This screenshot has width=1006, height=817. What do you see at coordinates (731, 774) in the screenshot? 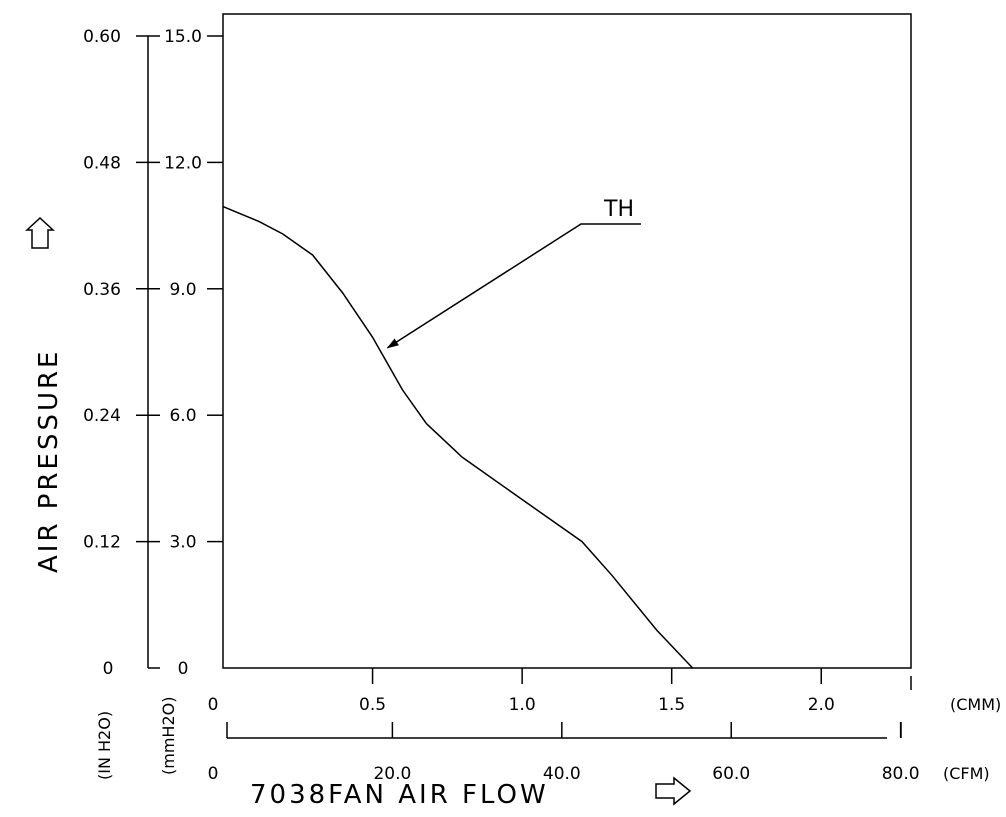
I see `x-tick-secondary-label: 60.0` at bounding box center [731, 774].